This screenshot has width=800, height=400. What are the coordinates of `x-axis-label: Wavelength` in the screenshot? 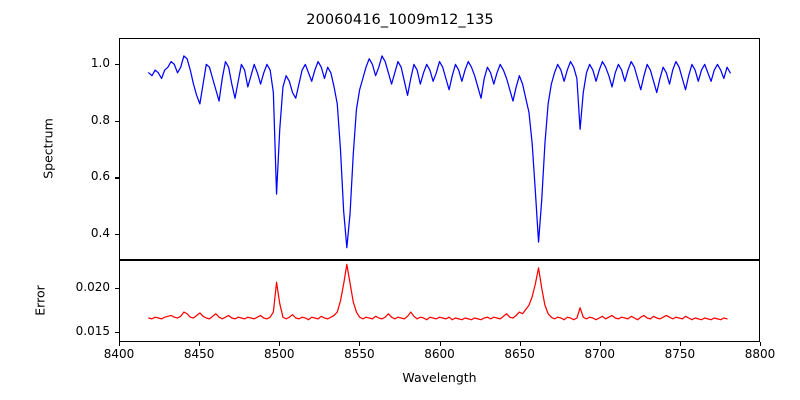 It's located at (439, 377).